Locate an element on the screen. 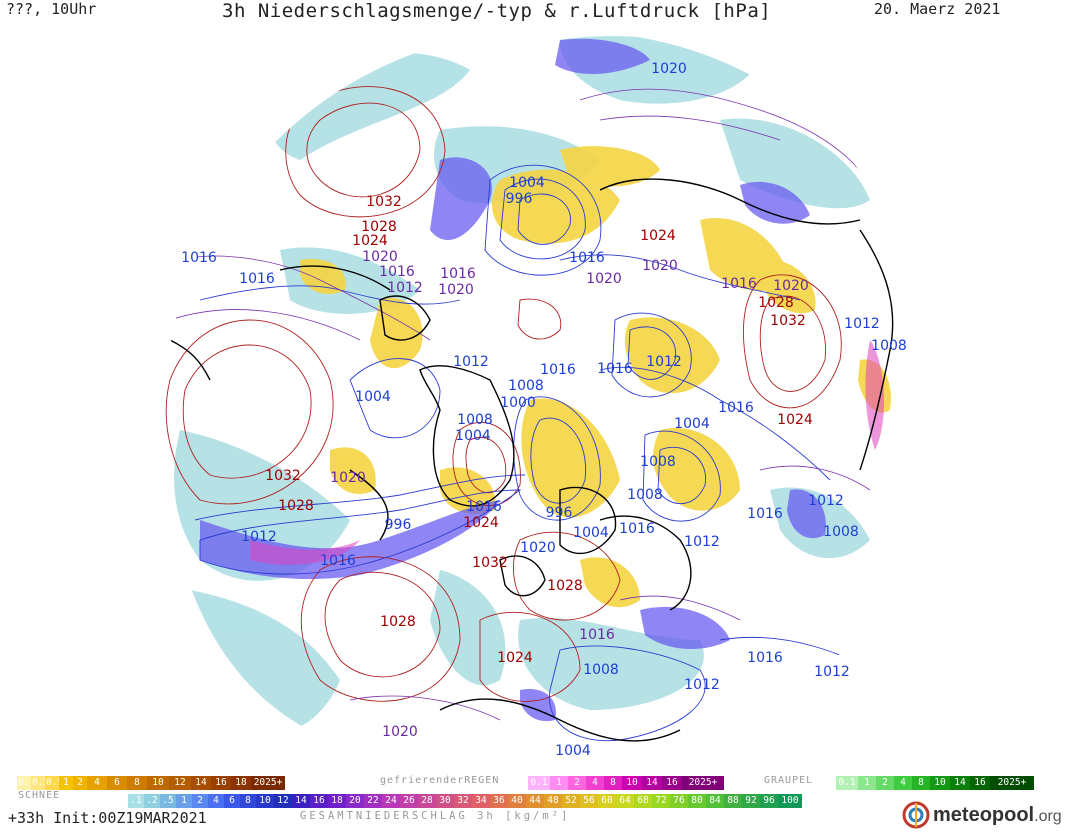 Image resolution: width=1080 pixels, height=833 pixels. brand-tld: .org is located at coordinates (1048, 816).